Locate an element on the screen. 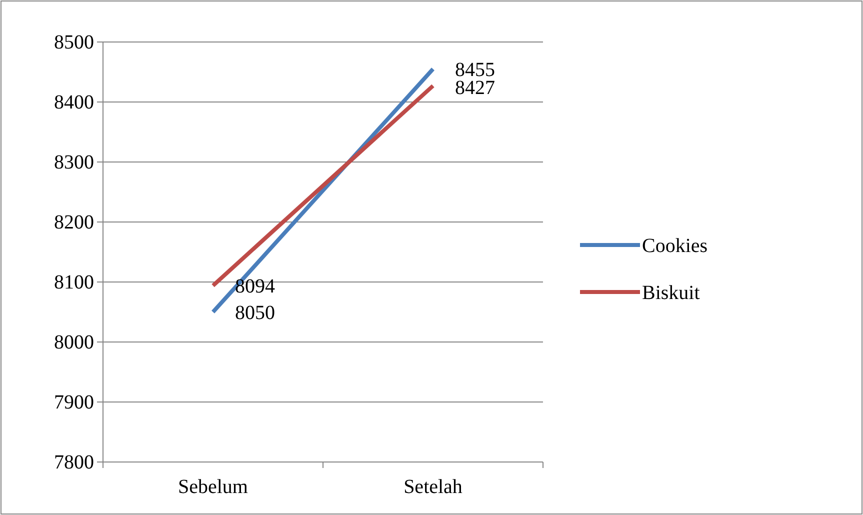 The image size is (863, 515). x-tick-label: Sebelum is located at coordinates (213, 487).